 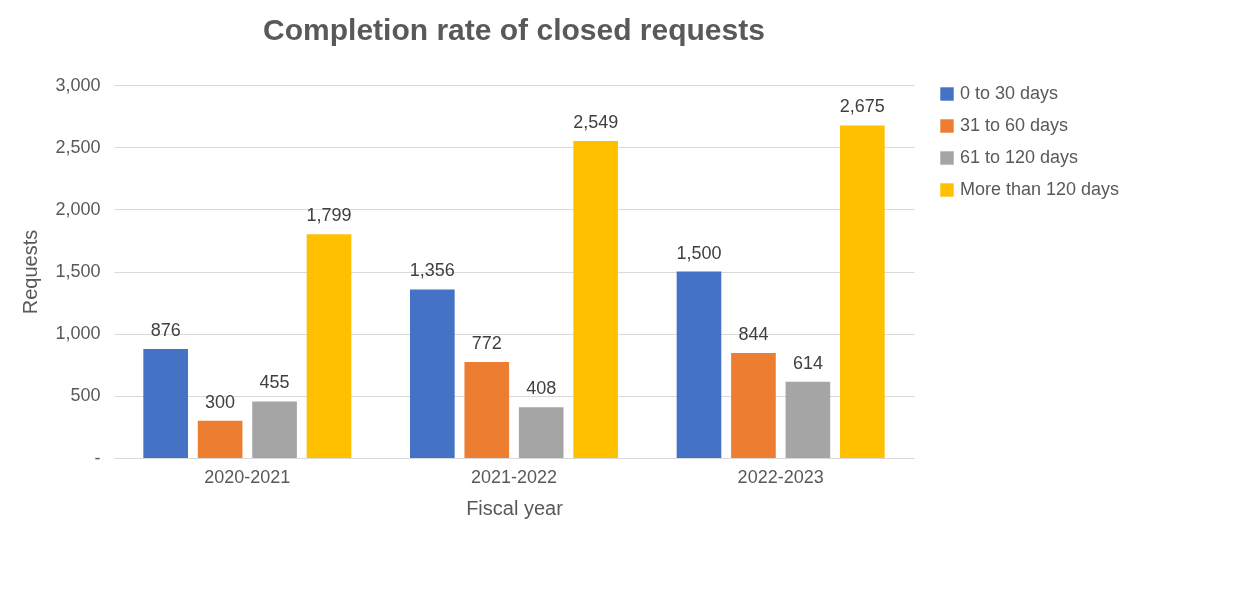 What do you see at coordinates (780, 476) in the screenshot?
I see `x-tick-label: 2022-2023` at bounding box center [780, 476].